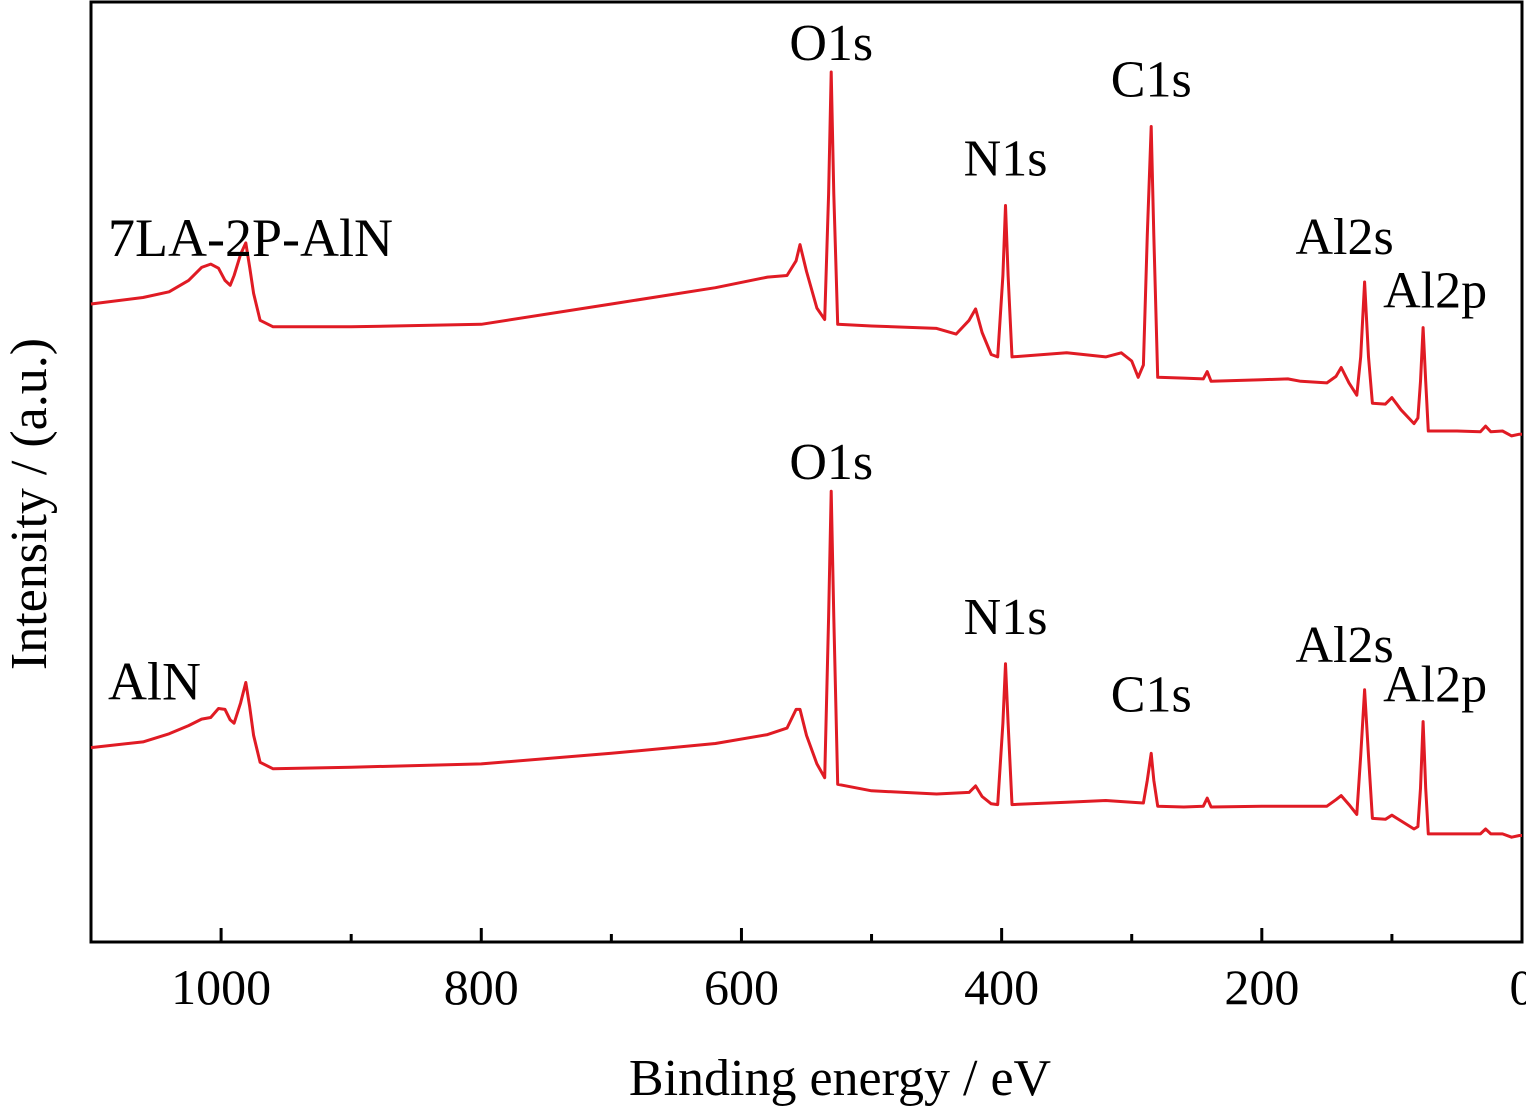 Image resolution: width=1526 pixels, height=1109 pixels. I want to click on x-tick-label: 800, so click(481, 987).